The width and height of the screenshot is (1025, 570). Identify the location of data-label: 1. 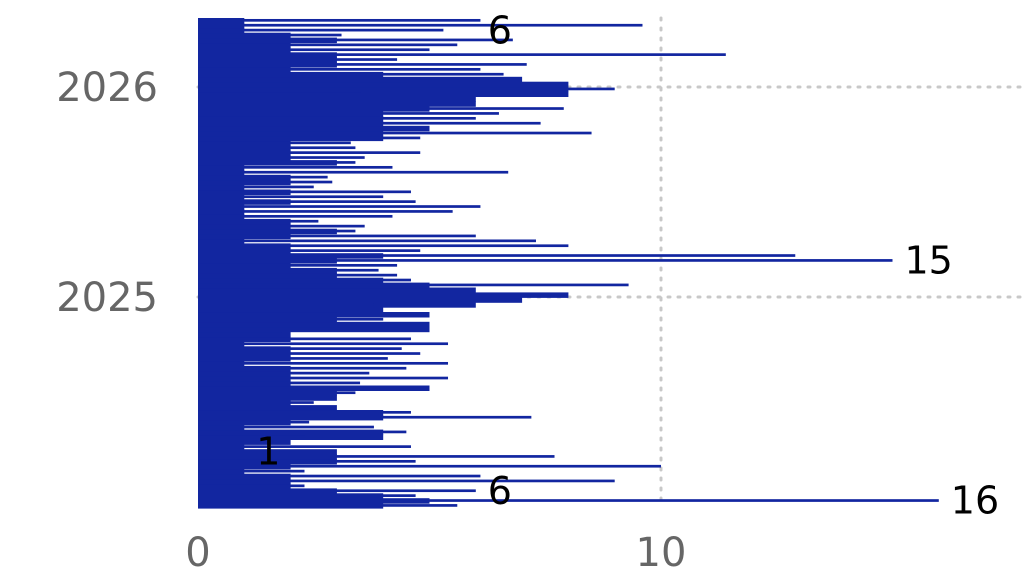
(268, 452).